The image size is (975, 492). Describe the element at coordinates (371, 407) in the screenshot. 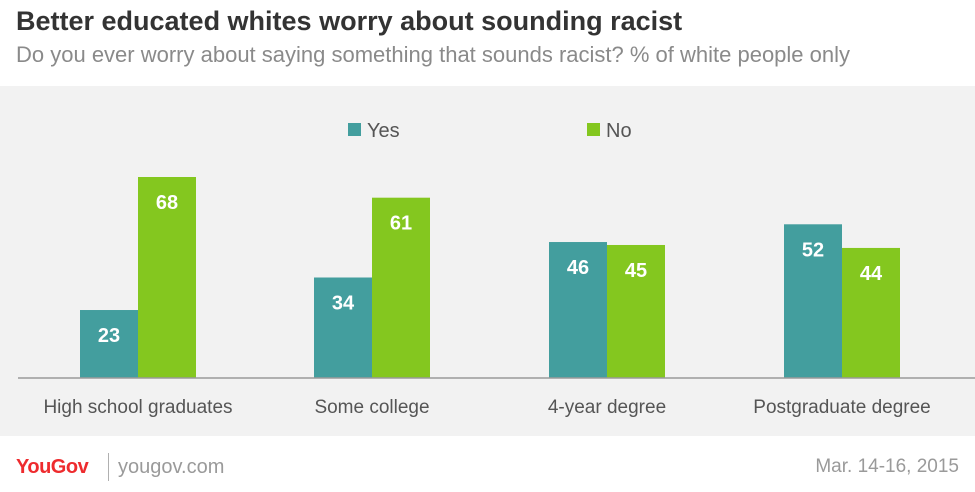

I see `x-tick-label-2: Some college` at that location.